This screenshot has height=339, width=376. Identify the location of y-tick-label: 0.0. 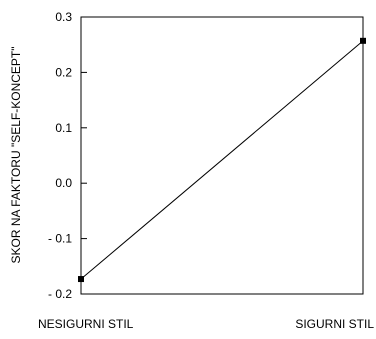
(63, 183).